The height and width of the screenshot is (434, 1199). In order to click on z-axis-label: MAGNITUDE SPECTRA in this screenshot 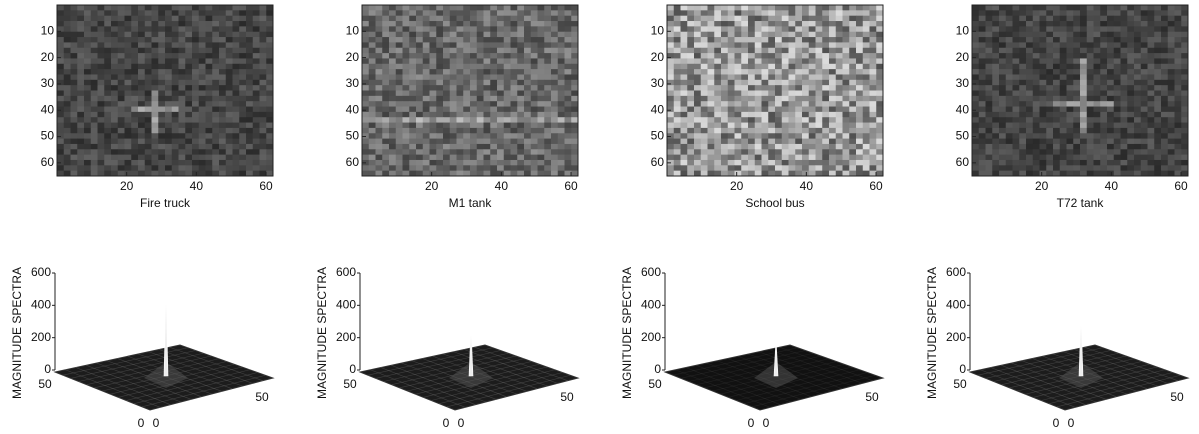, I will do `click(322, 333)`.